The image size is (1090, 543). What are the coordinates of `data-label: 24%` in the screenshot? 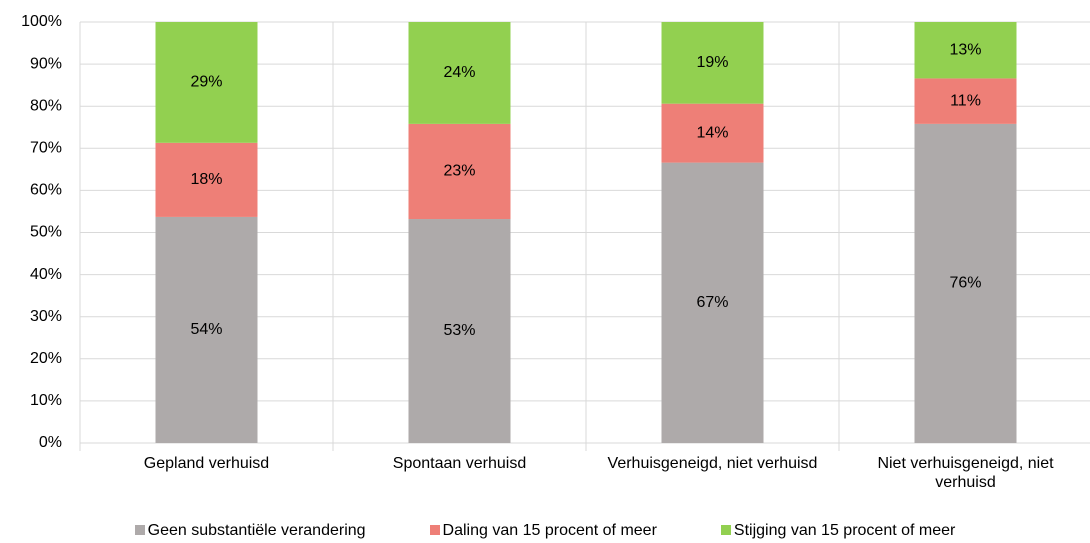 It's located at (459, 72).